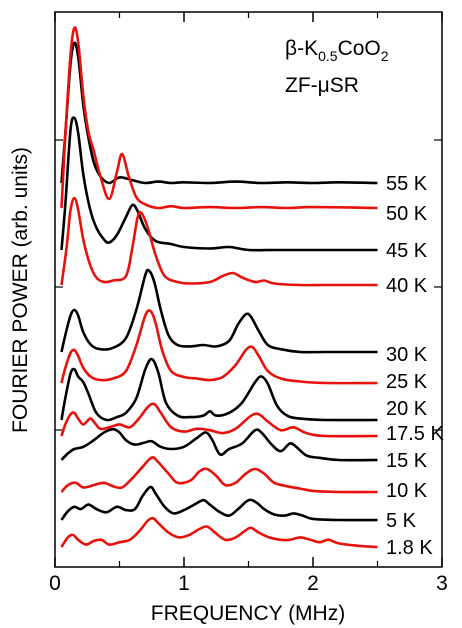 Image resolution: width=462 pixels, height=628 pixels. Describe the element at coordinates (409, 548) in the screenshot. I see `series-label: 1.8 K` at that location.